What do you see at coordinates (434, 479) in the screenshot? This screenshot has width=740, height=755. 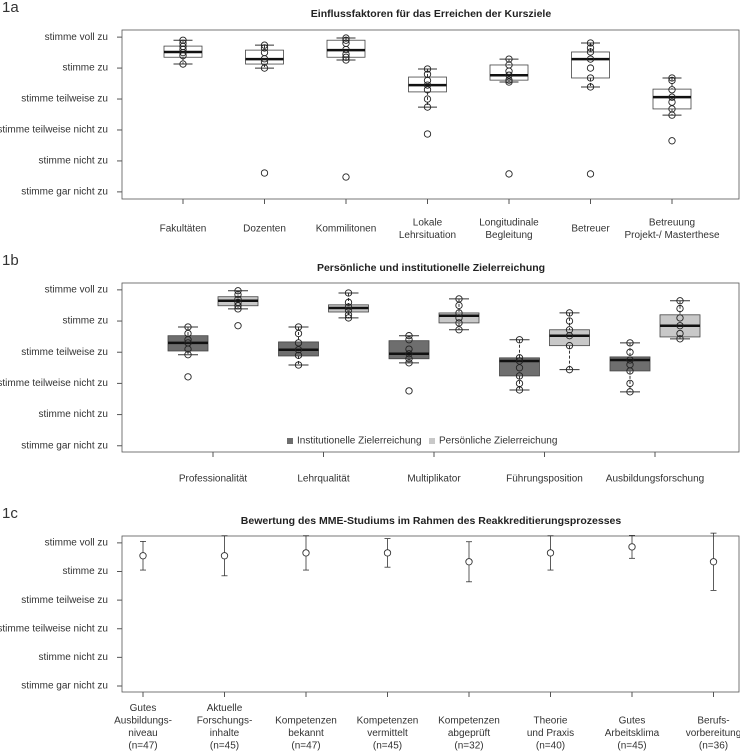 I see `x-tick-label: Multiplikator` at bounding box center [434, 479].